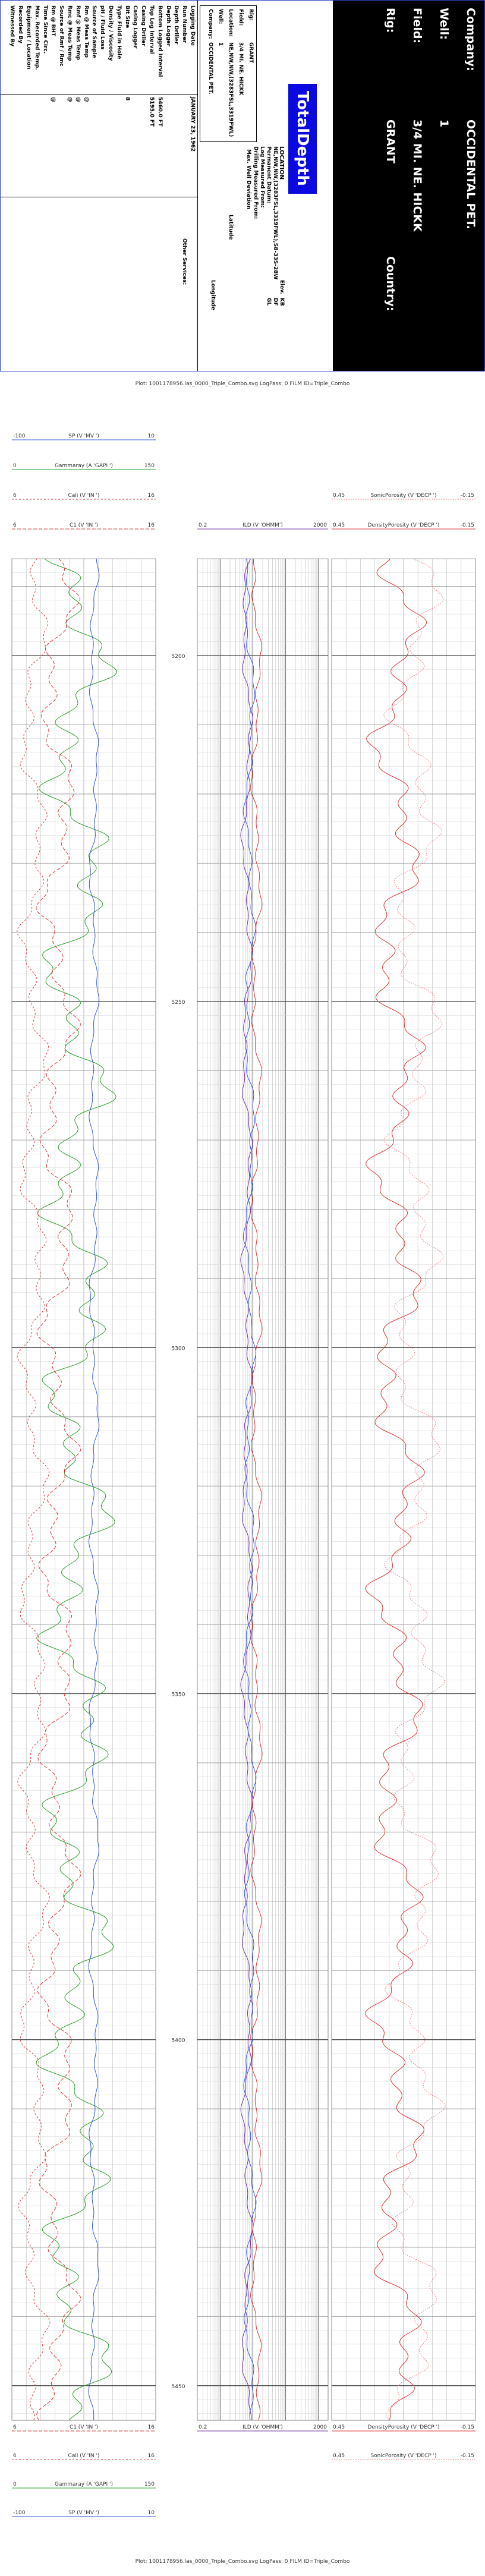  Describe the element at coordinates (193, 124) in the screenshot. I see `row-value: JANUARY 23, 1962` at that location.